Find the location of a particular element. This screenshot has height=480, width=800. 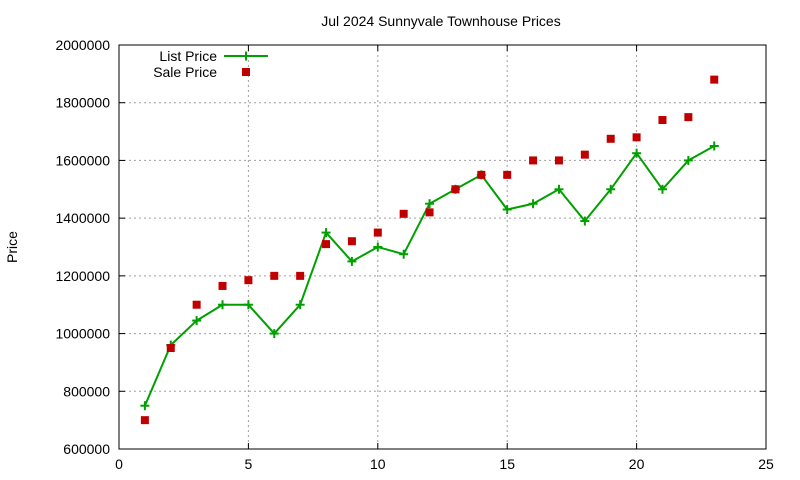

x-tick-label: 20 is located at coordinates (637, 464).